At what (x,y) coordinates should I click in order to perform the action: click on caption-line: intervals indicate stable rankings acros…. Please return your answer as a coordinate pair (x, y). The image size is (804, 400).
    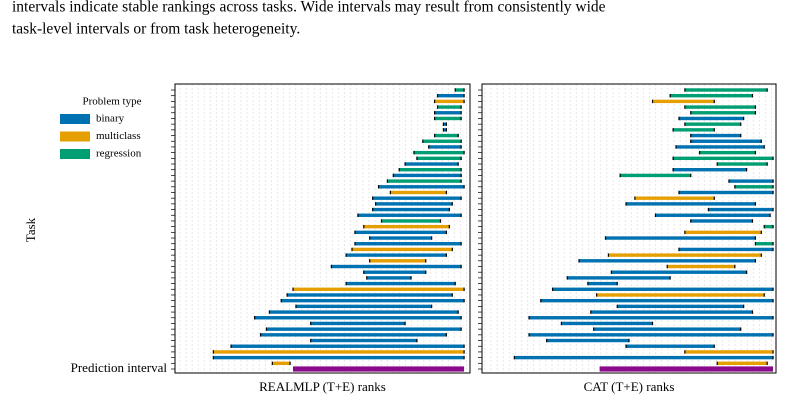
    Looking at the image, I should click on (309, 8).